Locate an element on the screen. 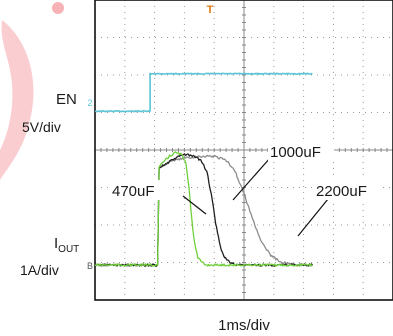 This screenshot has width=393, height=336. iout-channel-scale: 1A/div is located at coordinates (39, 270).